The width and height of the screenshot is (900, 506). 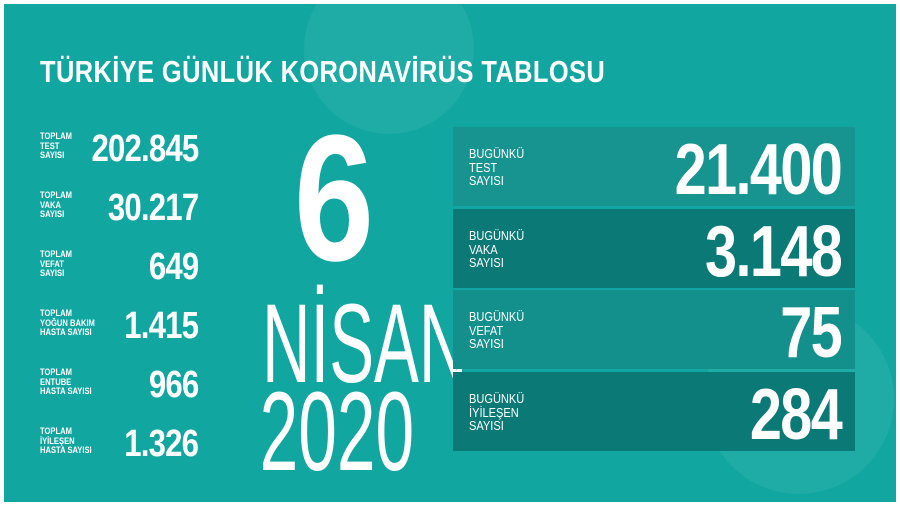 I want to click on total-value: 1.326, so click(x=161, y=444).